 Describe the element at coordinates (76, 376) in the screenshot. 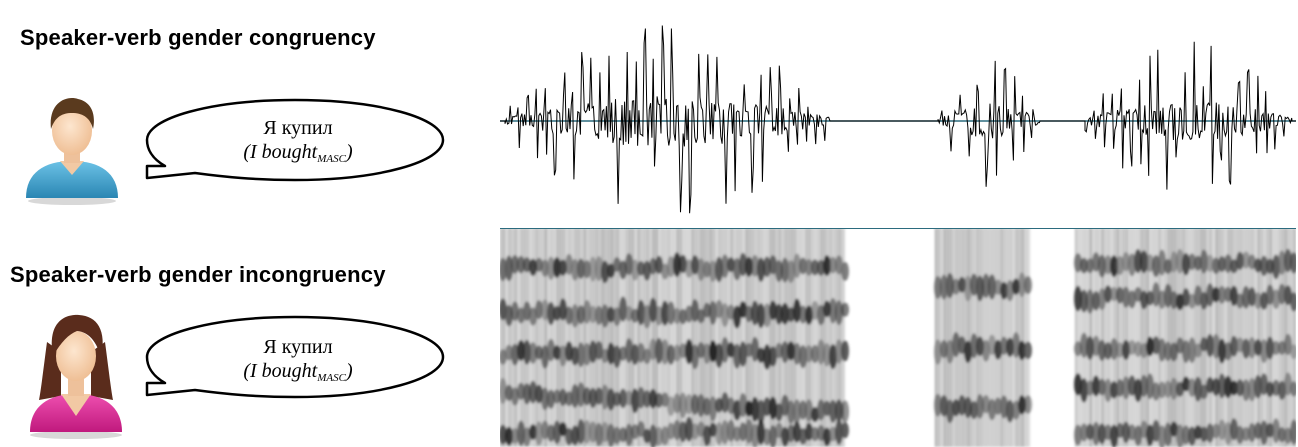

I see `female-user-avatar-icon` at that location.